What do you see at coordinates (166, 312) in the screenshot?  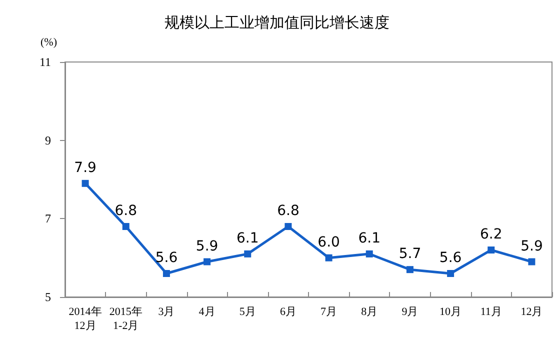 I see `x-tick-label: 3月` at bounding box center [166, 312].